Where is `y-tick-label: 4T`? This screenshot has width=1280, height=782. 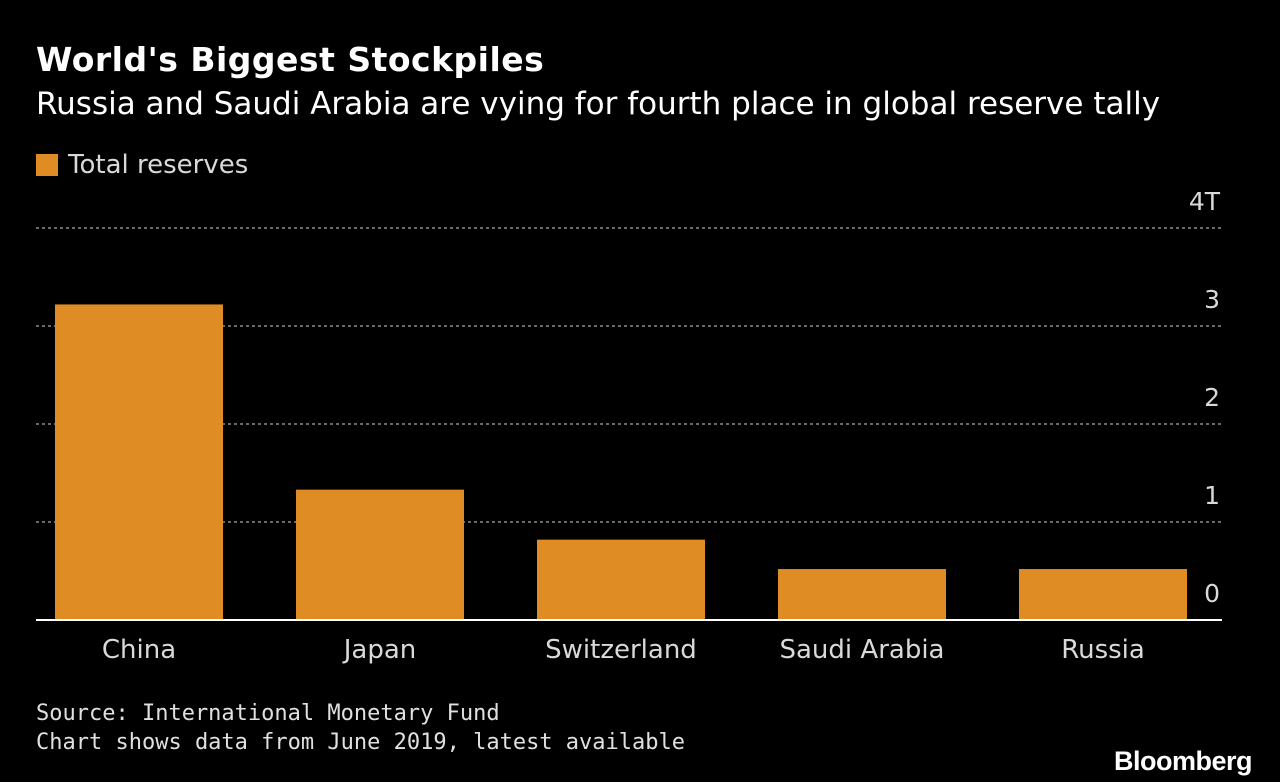
y-tick-label: 4T is located at coordinates (1205, 201).